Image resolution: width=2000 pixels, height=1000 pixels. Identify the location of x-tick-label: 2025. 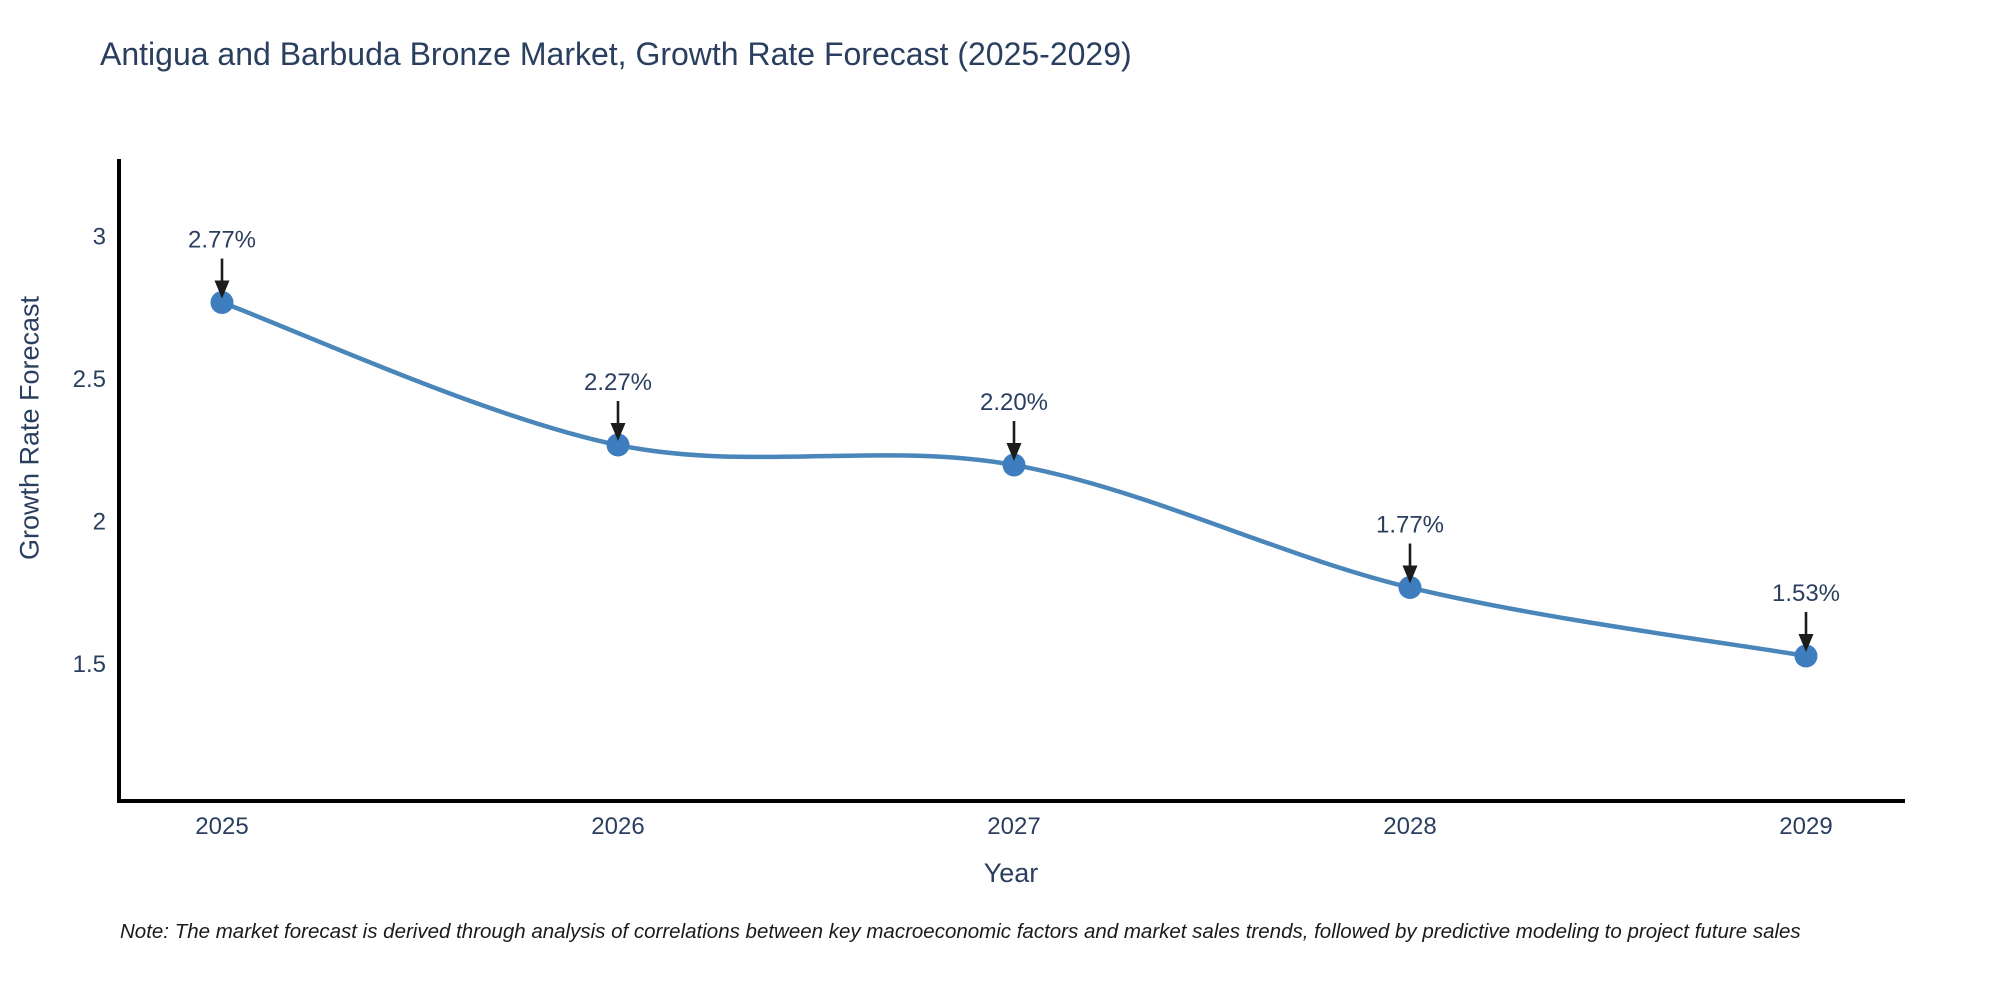
(221, 826).